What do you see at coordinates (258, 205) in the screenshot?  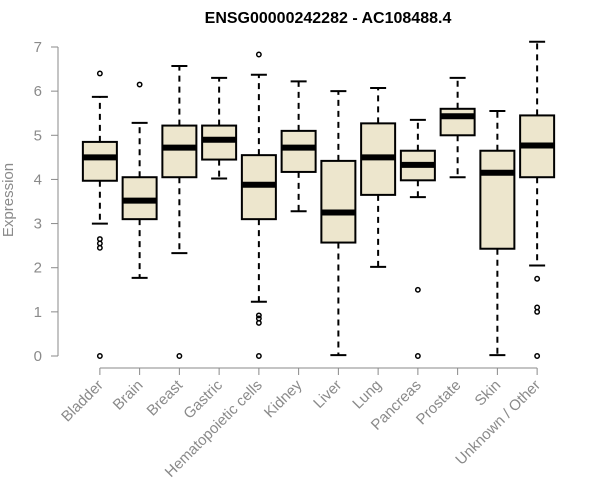 I see `box-hematopoietic-cells` at bounding box center [258, 205].